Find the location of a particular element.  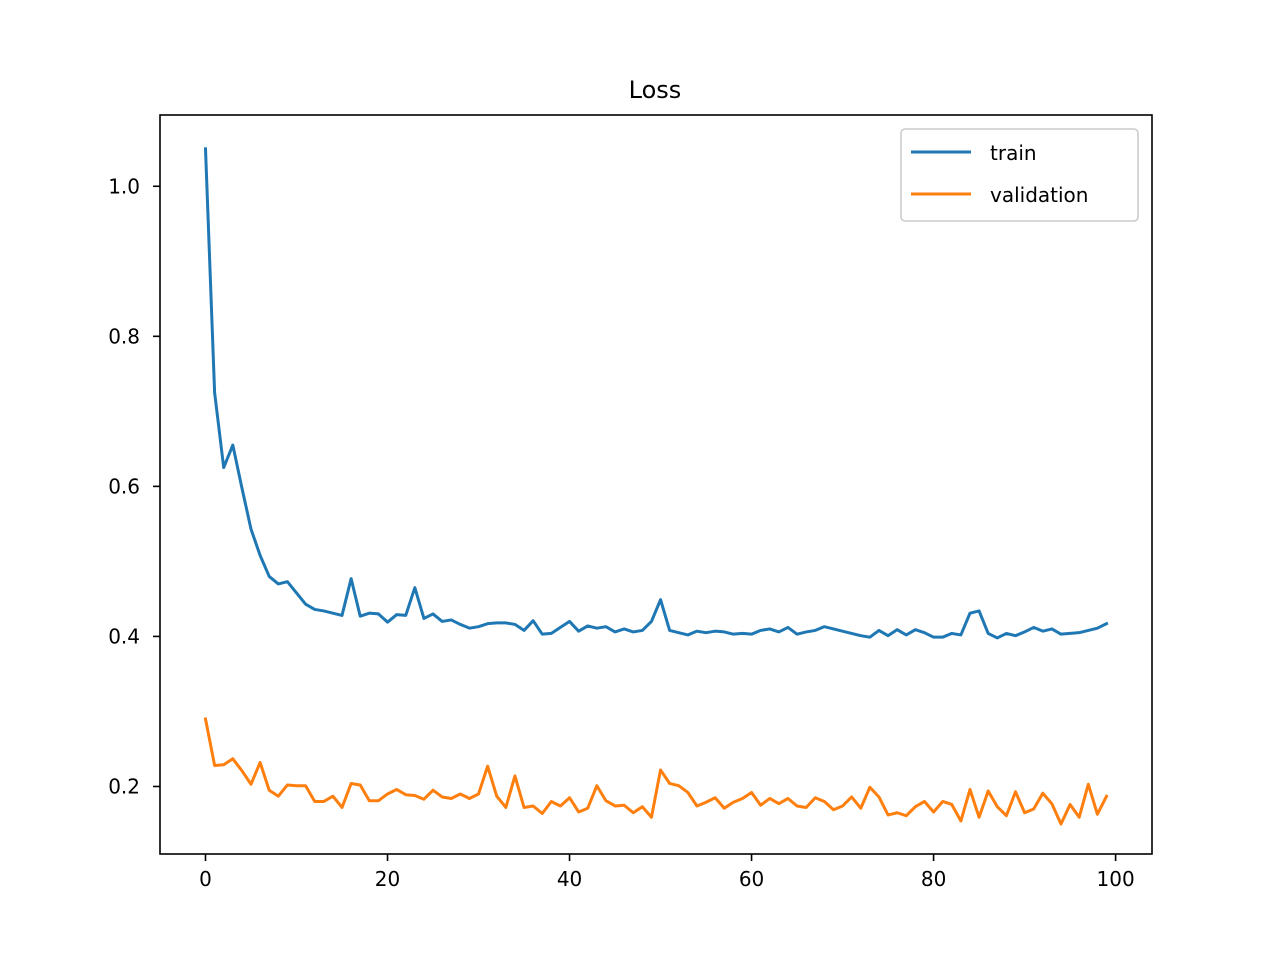

x-tick-label: 100 is located at coordinates (1116, 879).